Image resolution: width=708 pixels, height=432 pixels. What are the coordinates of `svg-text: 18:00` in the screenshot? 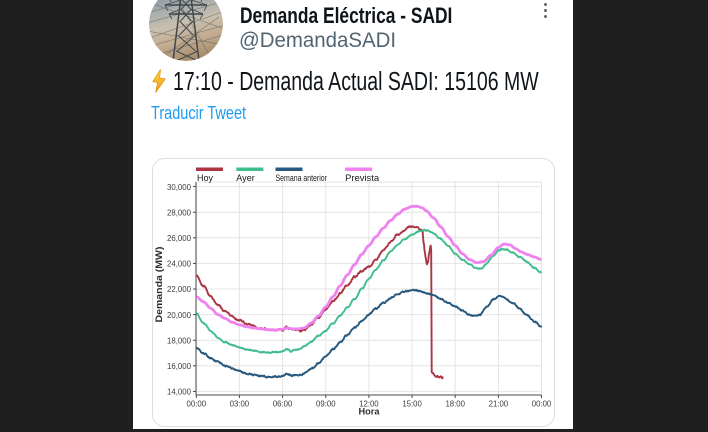 It's located at (455, 404).